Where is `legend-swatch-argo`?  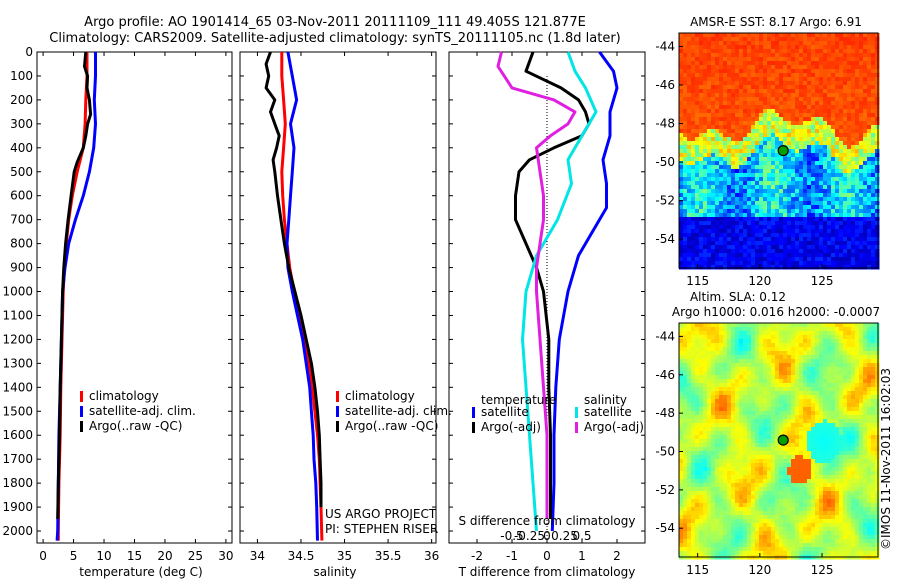
legend-swatch-argo is located at coordinates (337, 426).